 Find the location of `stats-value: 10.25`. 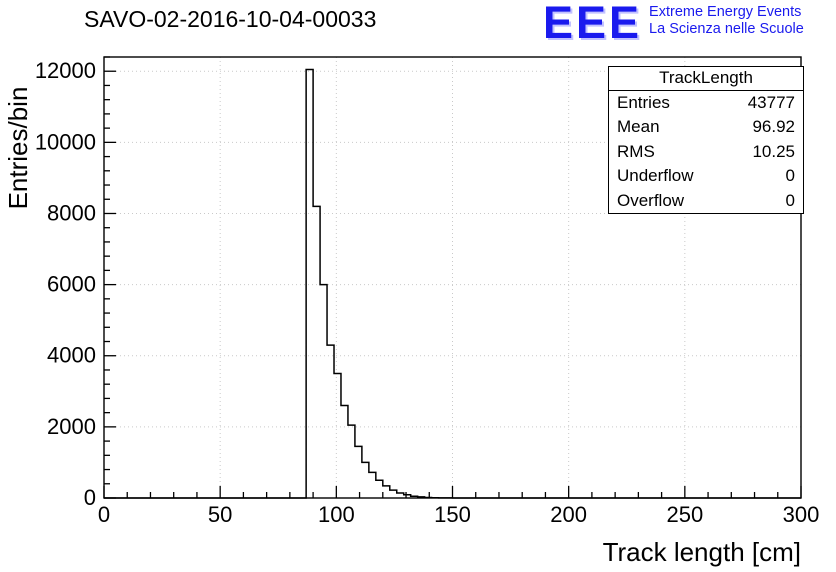

stats-value: 10.25 is located at coordinates (773, 151).